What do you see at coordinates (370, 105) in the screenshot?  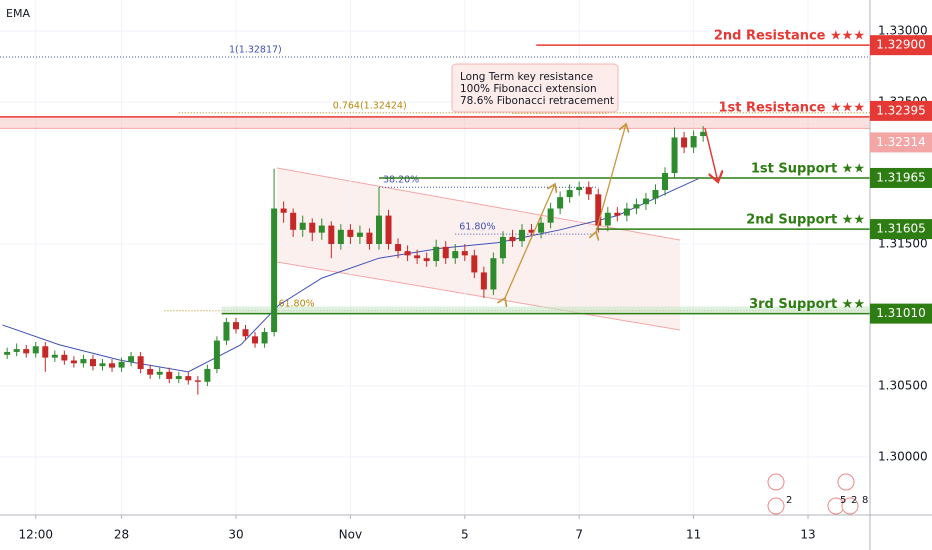 I see `fib-label: 0.764(1.32424)` at bounding box center [370, 105].